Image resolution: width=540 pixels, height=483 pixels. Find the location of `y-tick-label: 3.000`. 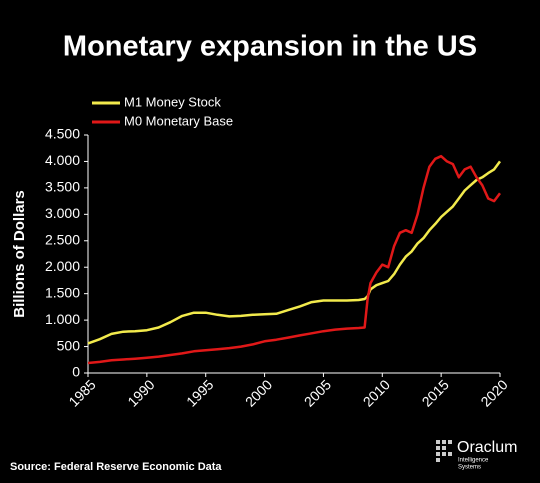

y-tick-label: 3.000 is located at coordinates (62, 213).